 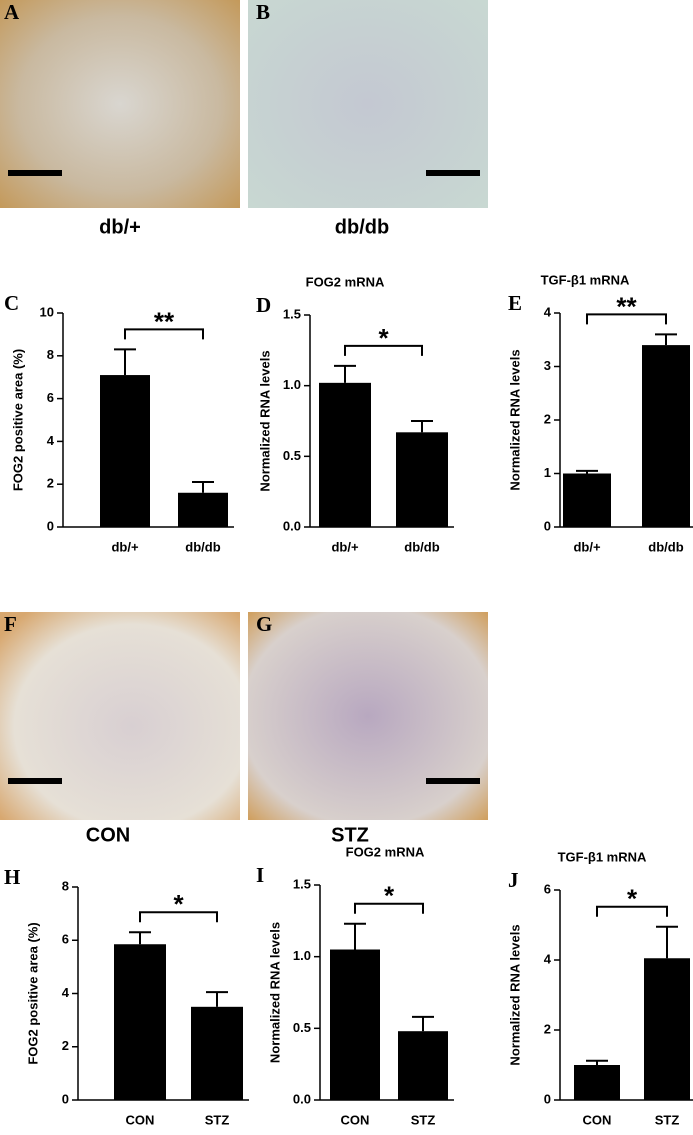 I want to click on panel-letter: A, so click(x=12, y=12).